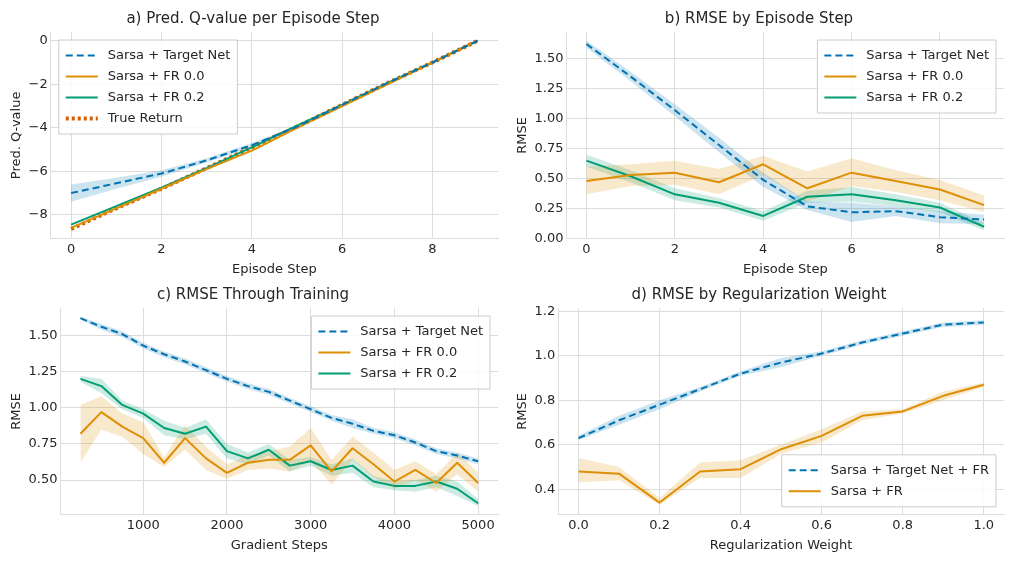 The width and height of the screenshot is (1022, 561). Describe the element at coordinates (545, 310) in the screenshot. I see `y-tick-label: 1.2` at that location.